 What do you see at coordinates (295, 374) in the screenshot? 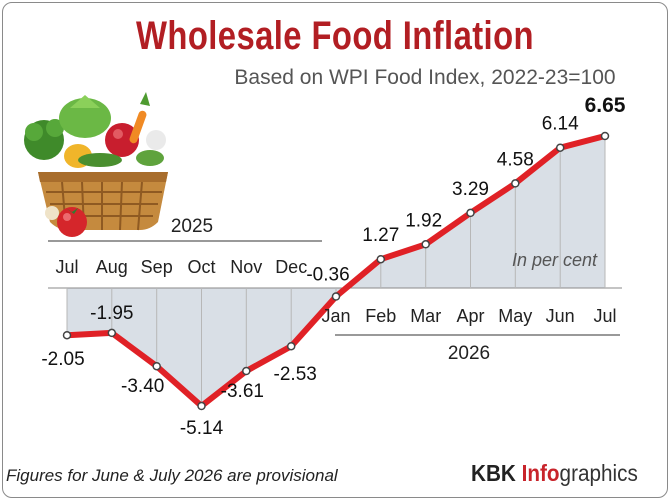
I see `data-label: -2.53` at bounding box center [295, 374].